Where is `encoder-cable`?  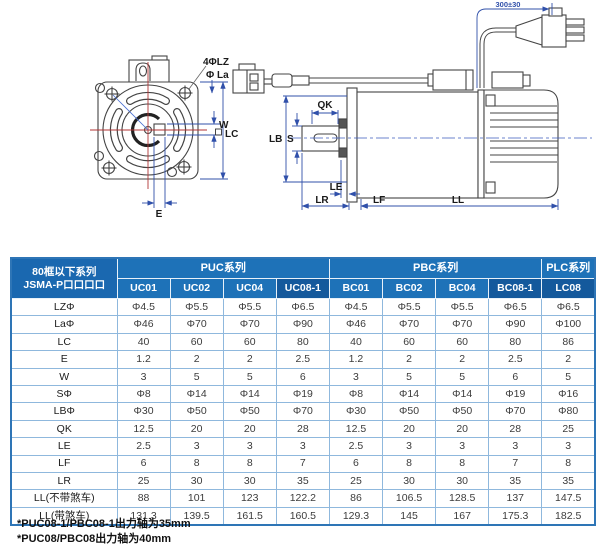 encoder-cable is located at coordinates (348, 80).